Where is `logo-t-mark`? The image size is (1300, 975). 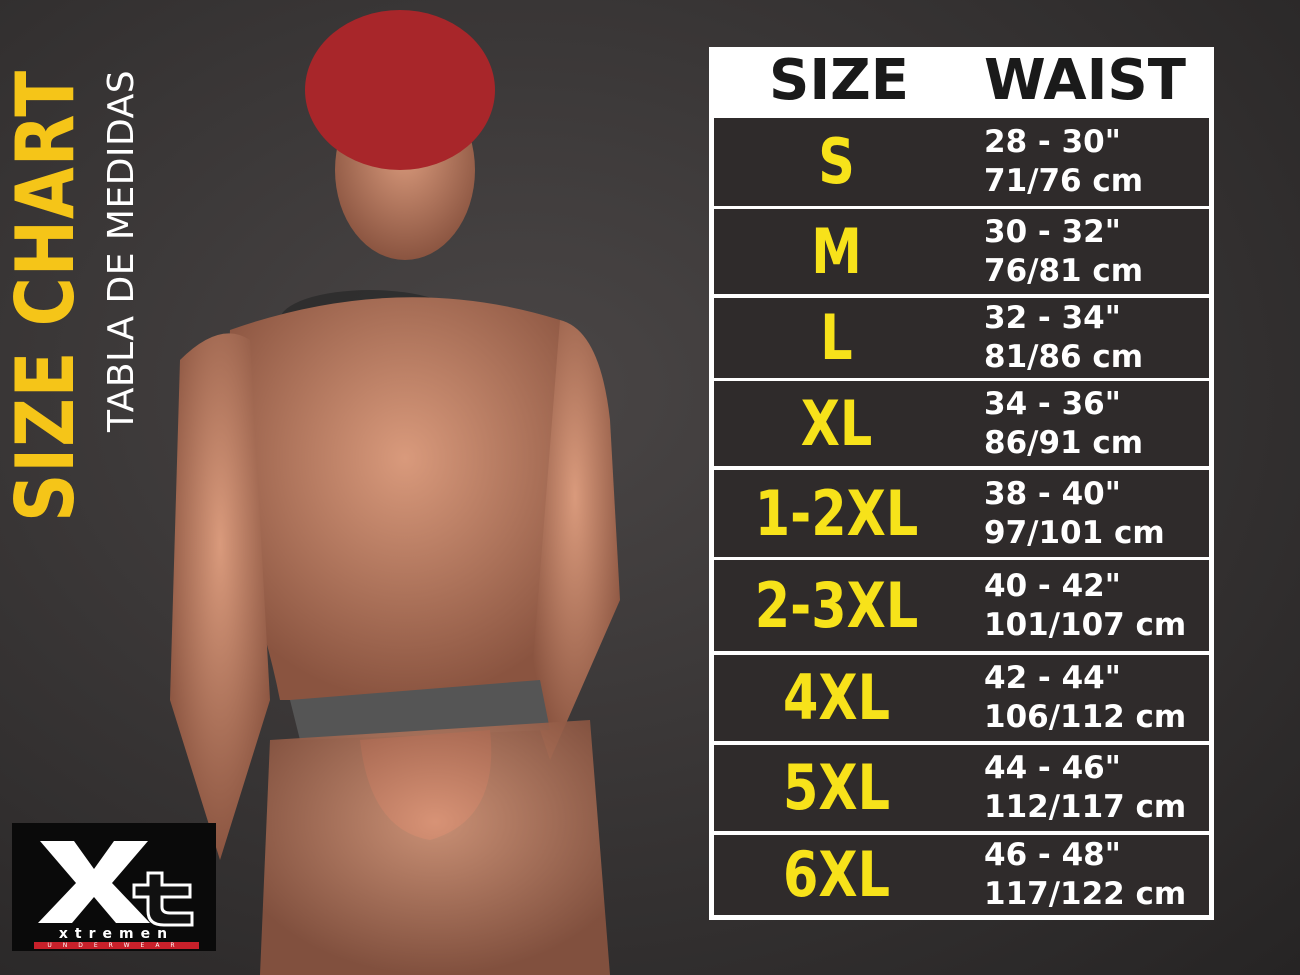
logo-t-mark is located at coordinates (163, 899).